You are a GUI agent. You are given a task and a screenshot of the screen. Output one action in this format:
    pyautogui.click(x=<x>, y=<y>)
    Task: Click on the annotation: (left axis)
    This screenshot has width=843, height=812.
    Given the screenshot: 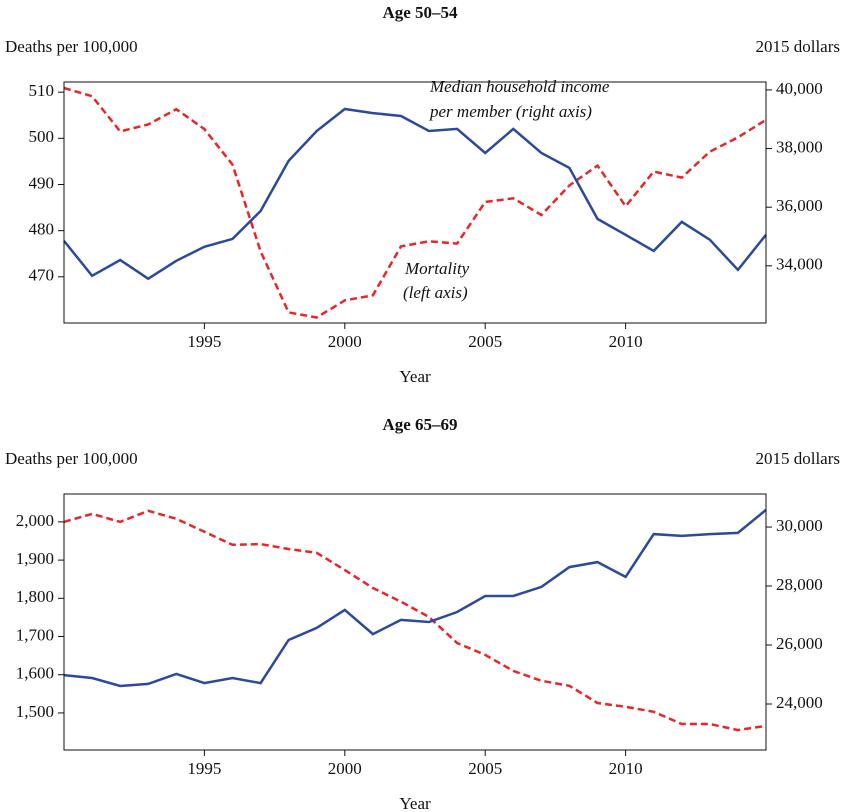 What is the action you would take?
    pyautogui.click(x=435, y=292)
    